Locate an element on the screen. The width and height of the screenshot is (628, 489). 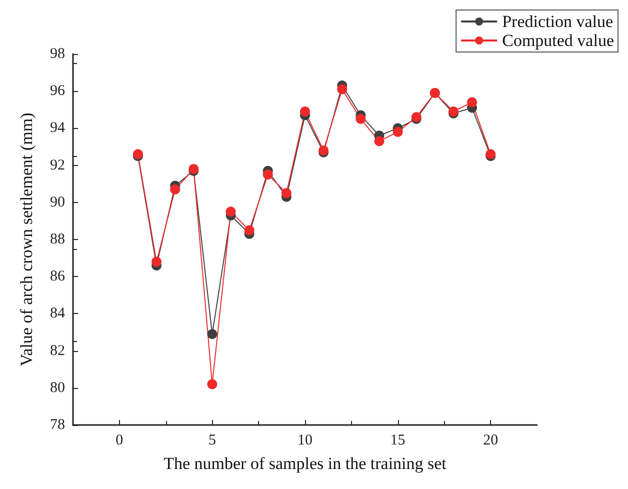
y-tick-label: 84 is located at coordinates (58, 314).